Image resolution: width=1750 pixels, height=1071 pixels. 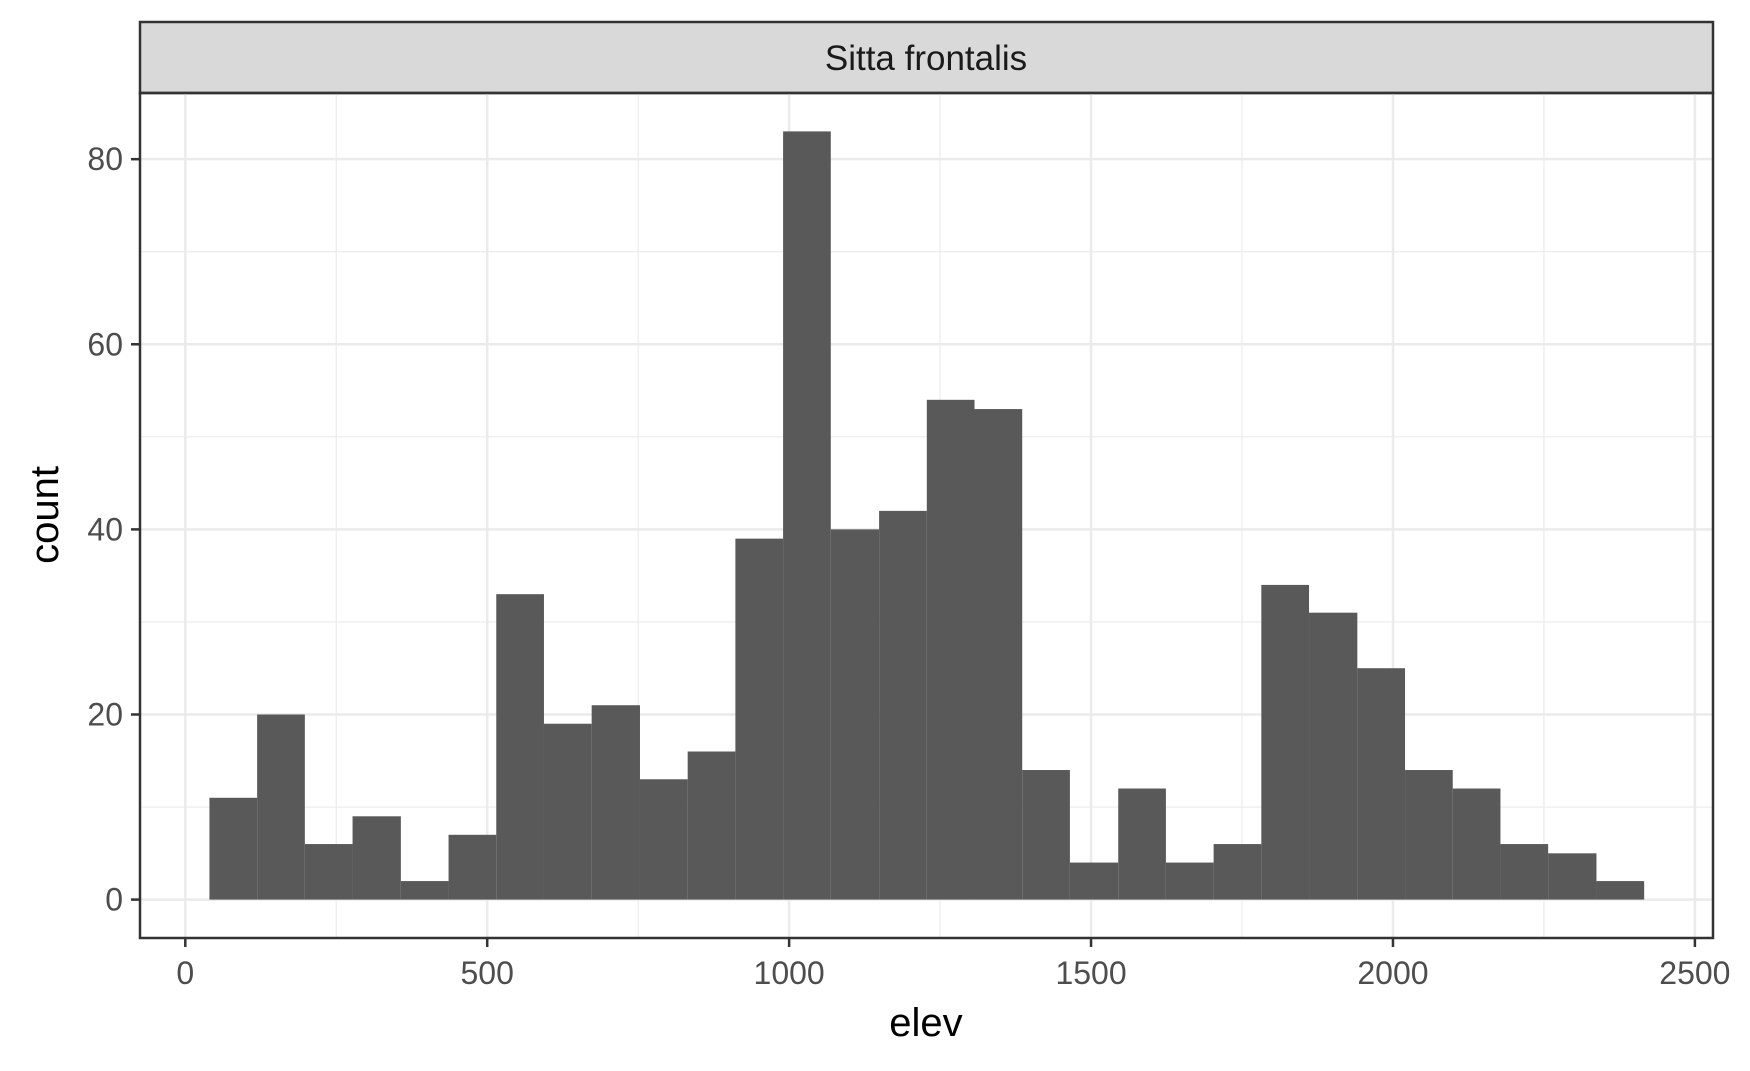 I want to click on facet-strip, so click(x=926, y=57).